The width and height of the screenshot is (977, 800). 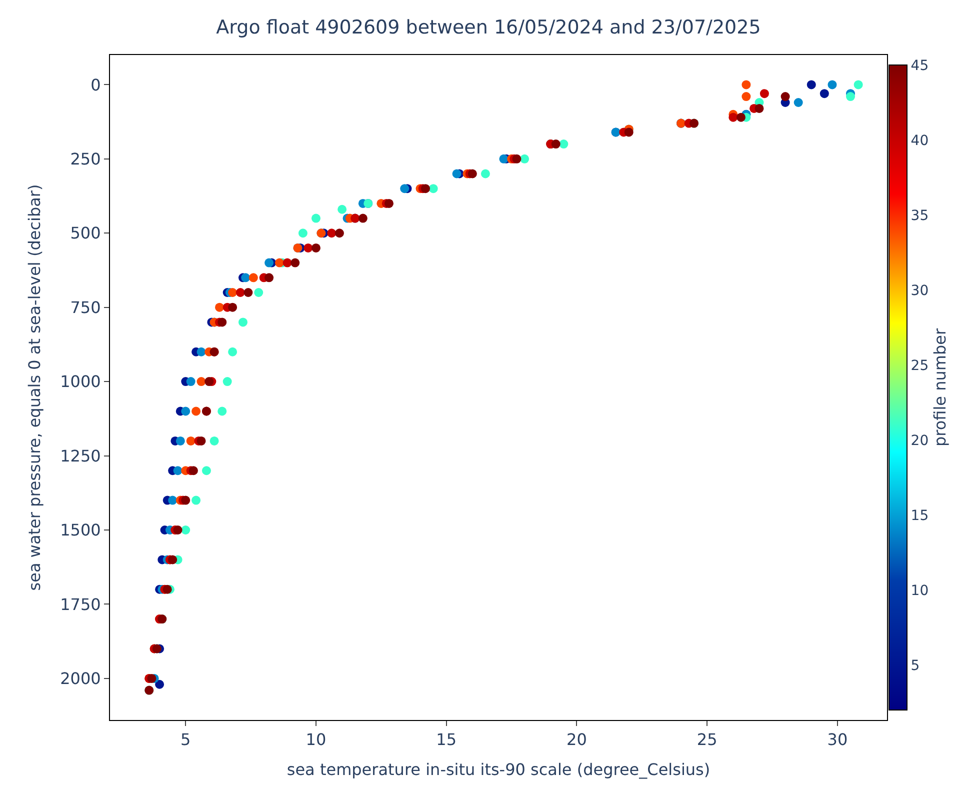 I want to click on y-tick-label: 1500, so click(x=80, y=530).